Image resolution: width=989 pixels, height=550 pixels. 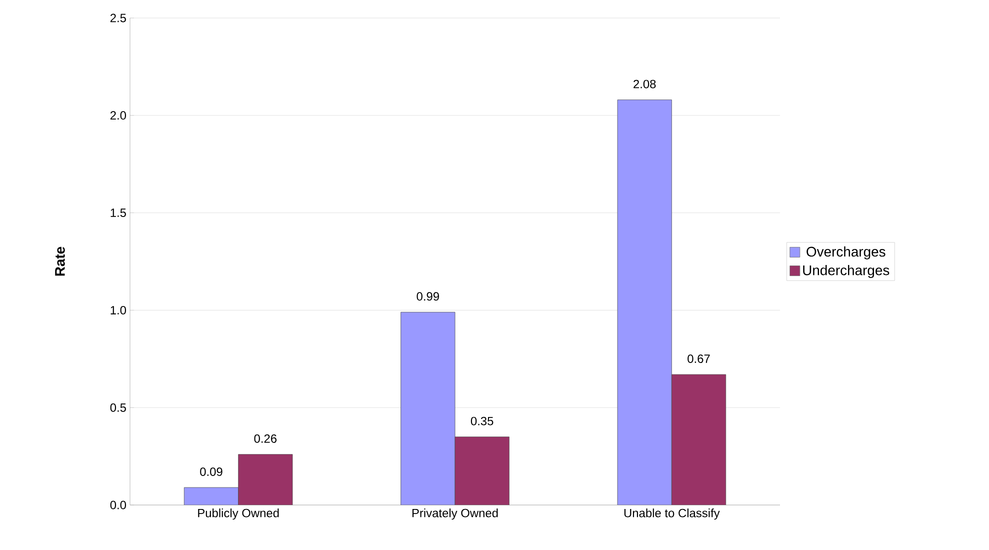 What do you see at coordinates (846, 253) in the screenshot?
I see `legend-label: Overcharges` at bounding box center [846, 253].